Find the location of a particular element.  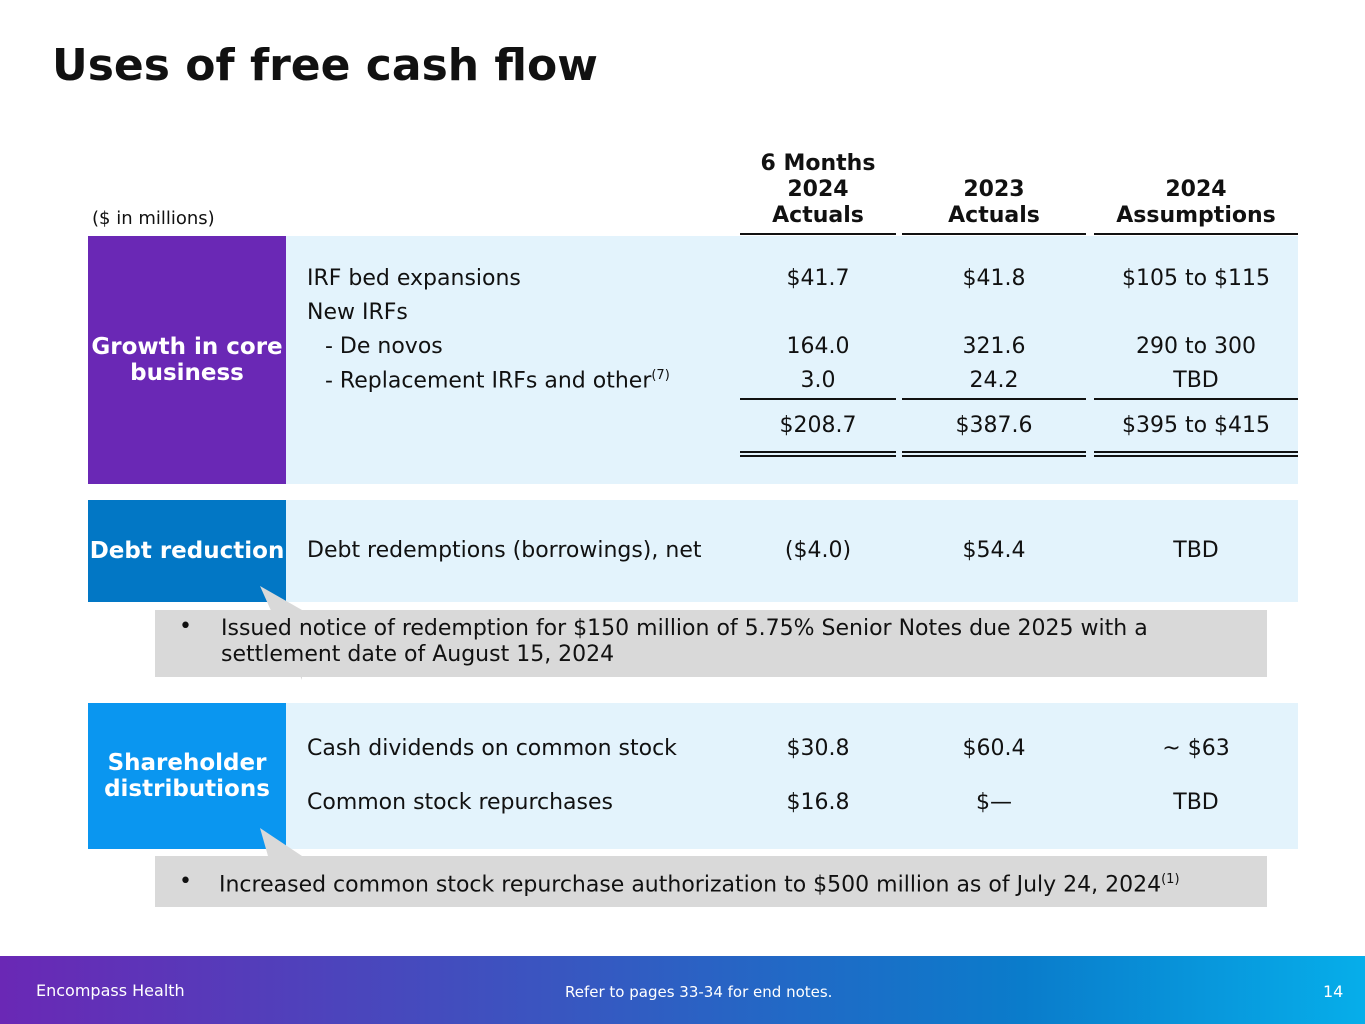

total-cell: $208.7 is located at coordinates (818, 425).